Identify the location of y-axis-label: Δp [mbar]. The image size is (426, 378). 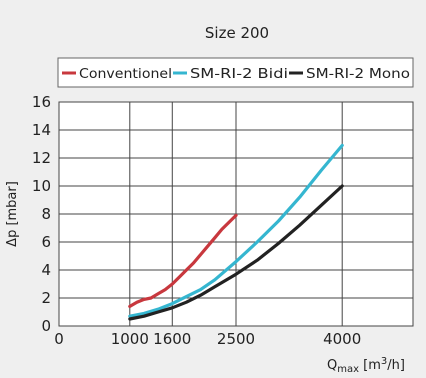
(12, 214).